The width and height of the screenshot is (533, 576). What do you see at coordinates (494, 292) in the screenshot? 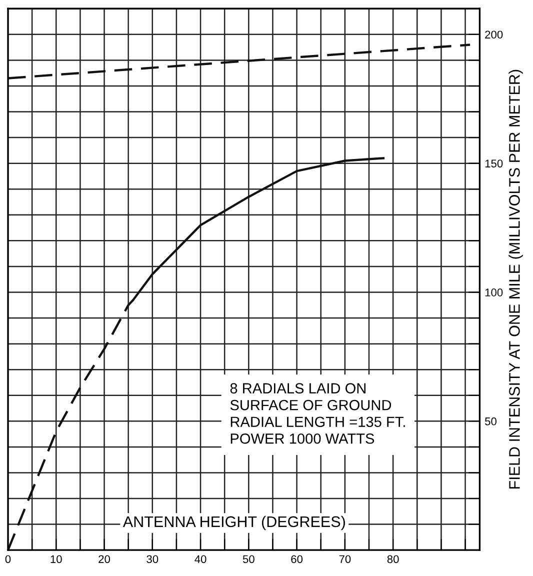
I see `y-tick-label: 100` at bounding box center [494, 292].